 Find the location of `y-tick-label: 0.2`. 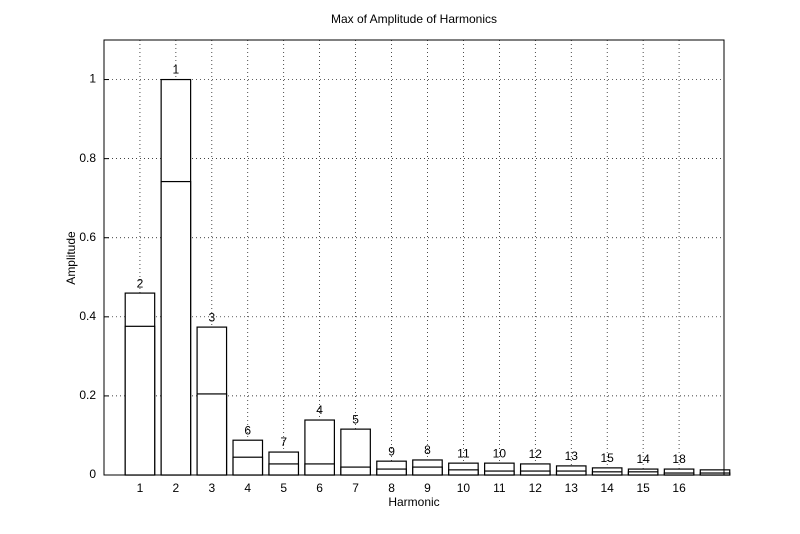

y-tick-label: 0.2 is located at coordinates (87, 395).